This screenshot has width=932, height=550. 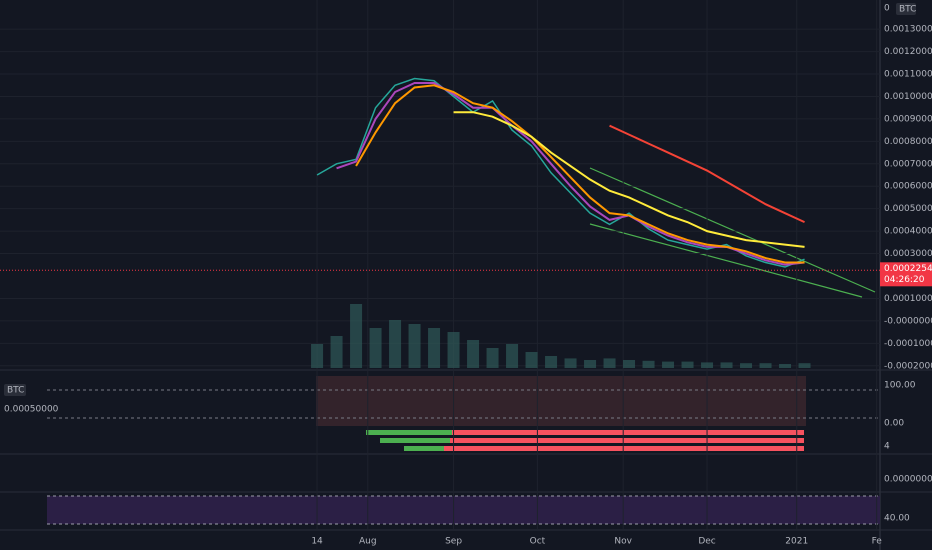 What do you see at coordinates (463, 510) in the screenshot?
I see `rsi-band` at bounding box center [463, 510].